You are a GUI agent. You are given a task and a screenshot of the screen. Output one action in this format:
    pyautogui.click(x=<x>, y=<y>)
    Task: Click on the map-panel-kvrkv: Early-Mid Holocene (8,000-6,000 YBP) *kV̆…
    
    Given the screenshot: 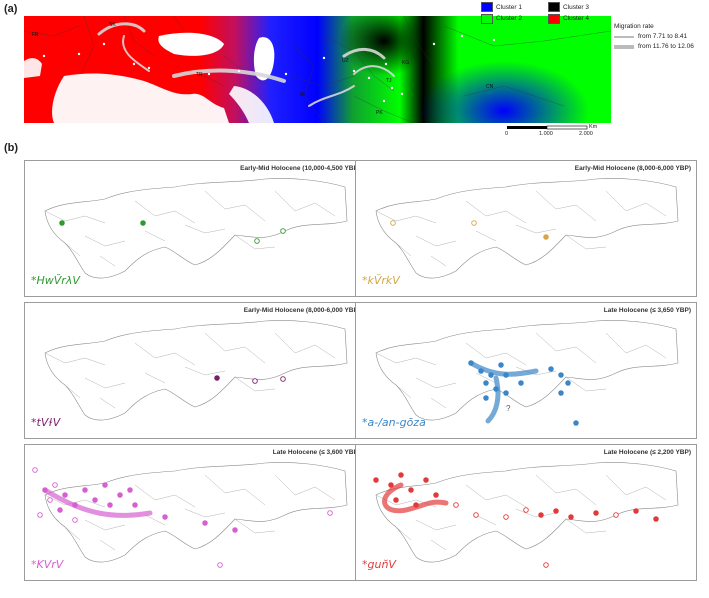 What is the action you would take?
    pyautogui.click(x=526, y=228)
    